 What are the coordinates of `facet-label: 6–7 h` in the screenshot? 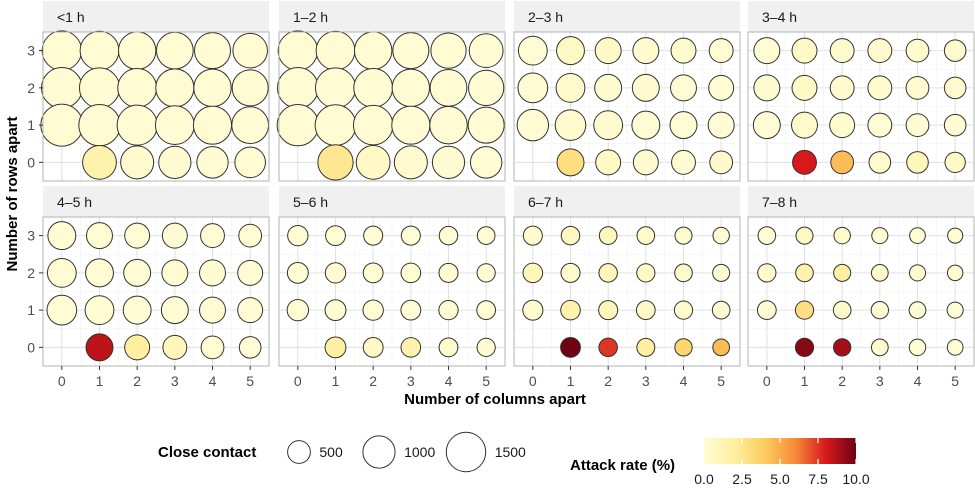 It's located at (545, 202).